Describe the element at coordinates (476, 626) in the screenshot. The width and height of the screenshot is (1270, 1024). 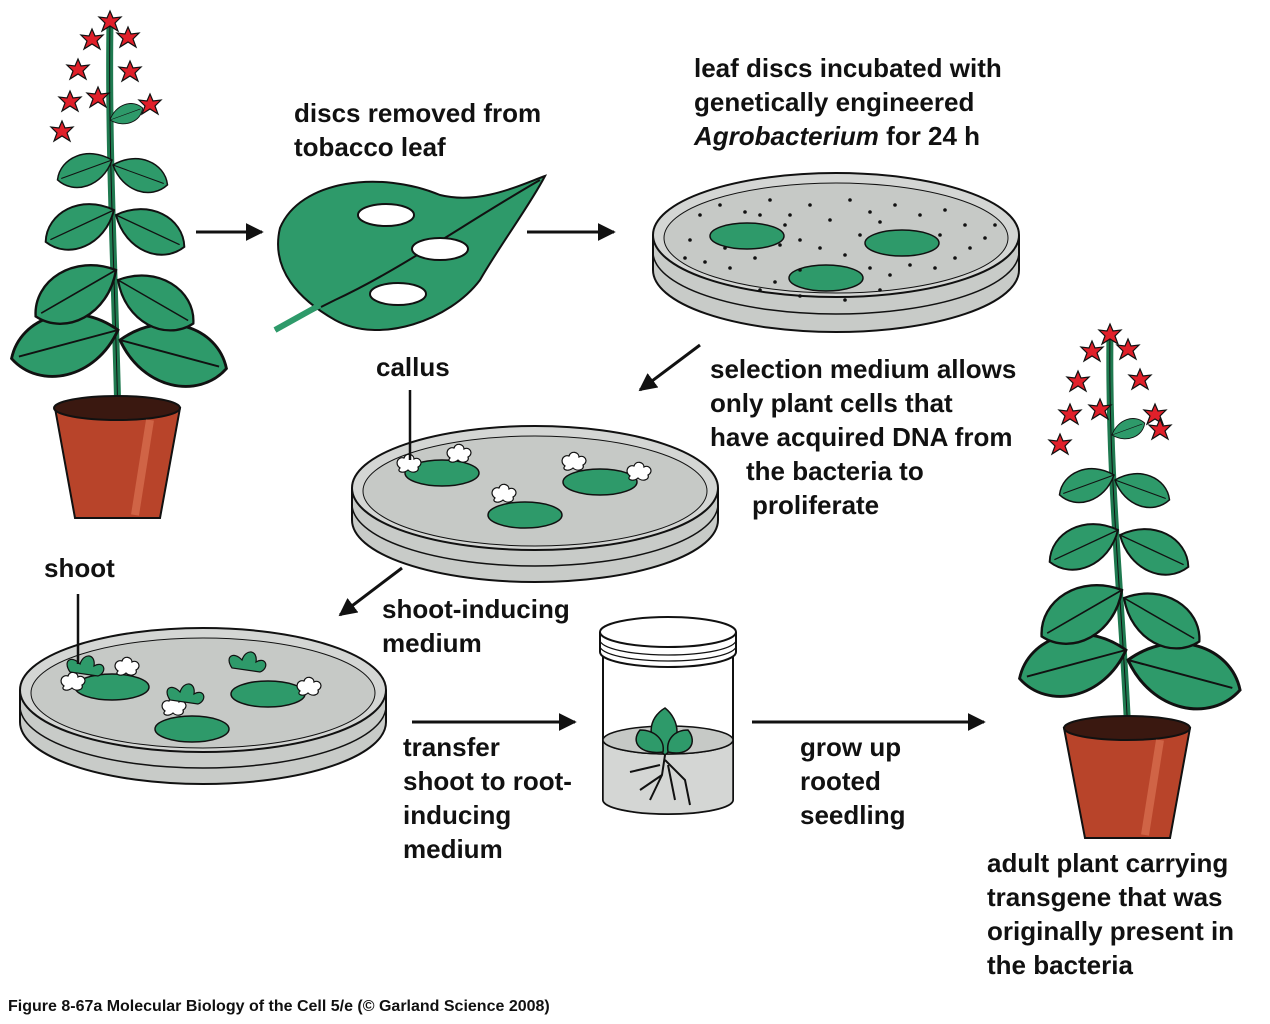
I see `label-shoot-inducing: shoot-inducing medium` at that location.